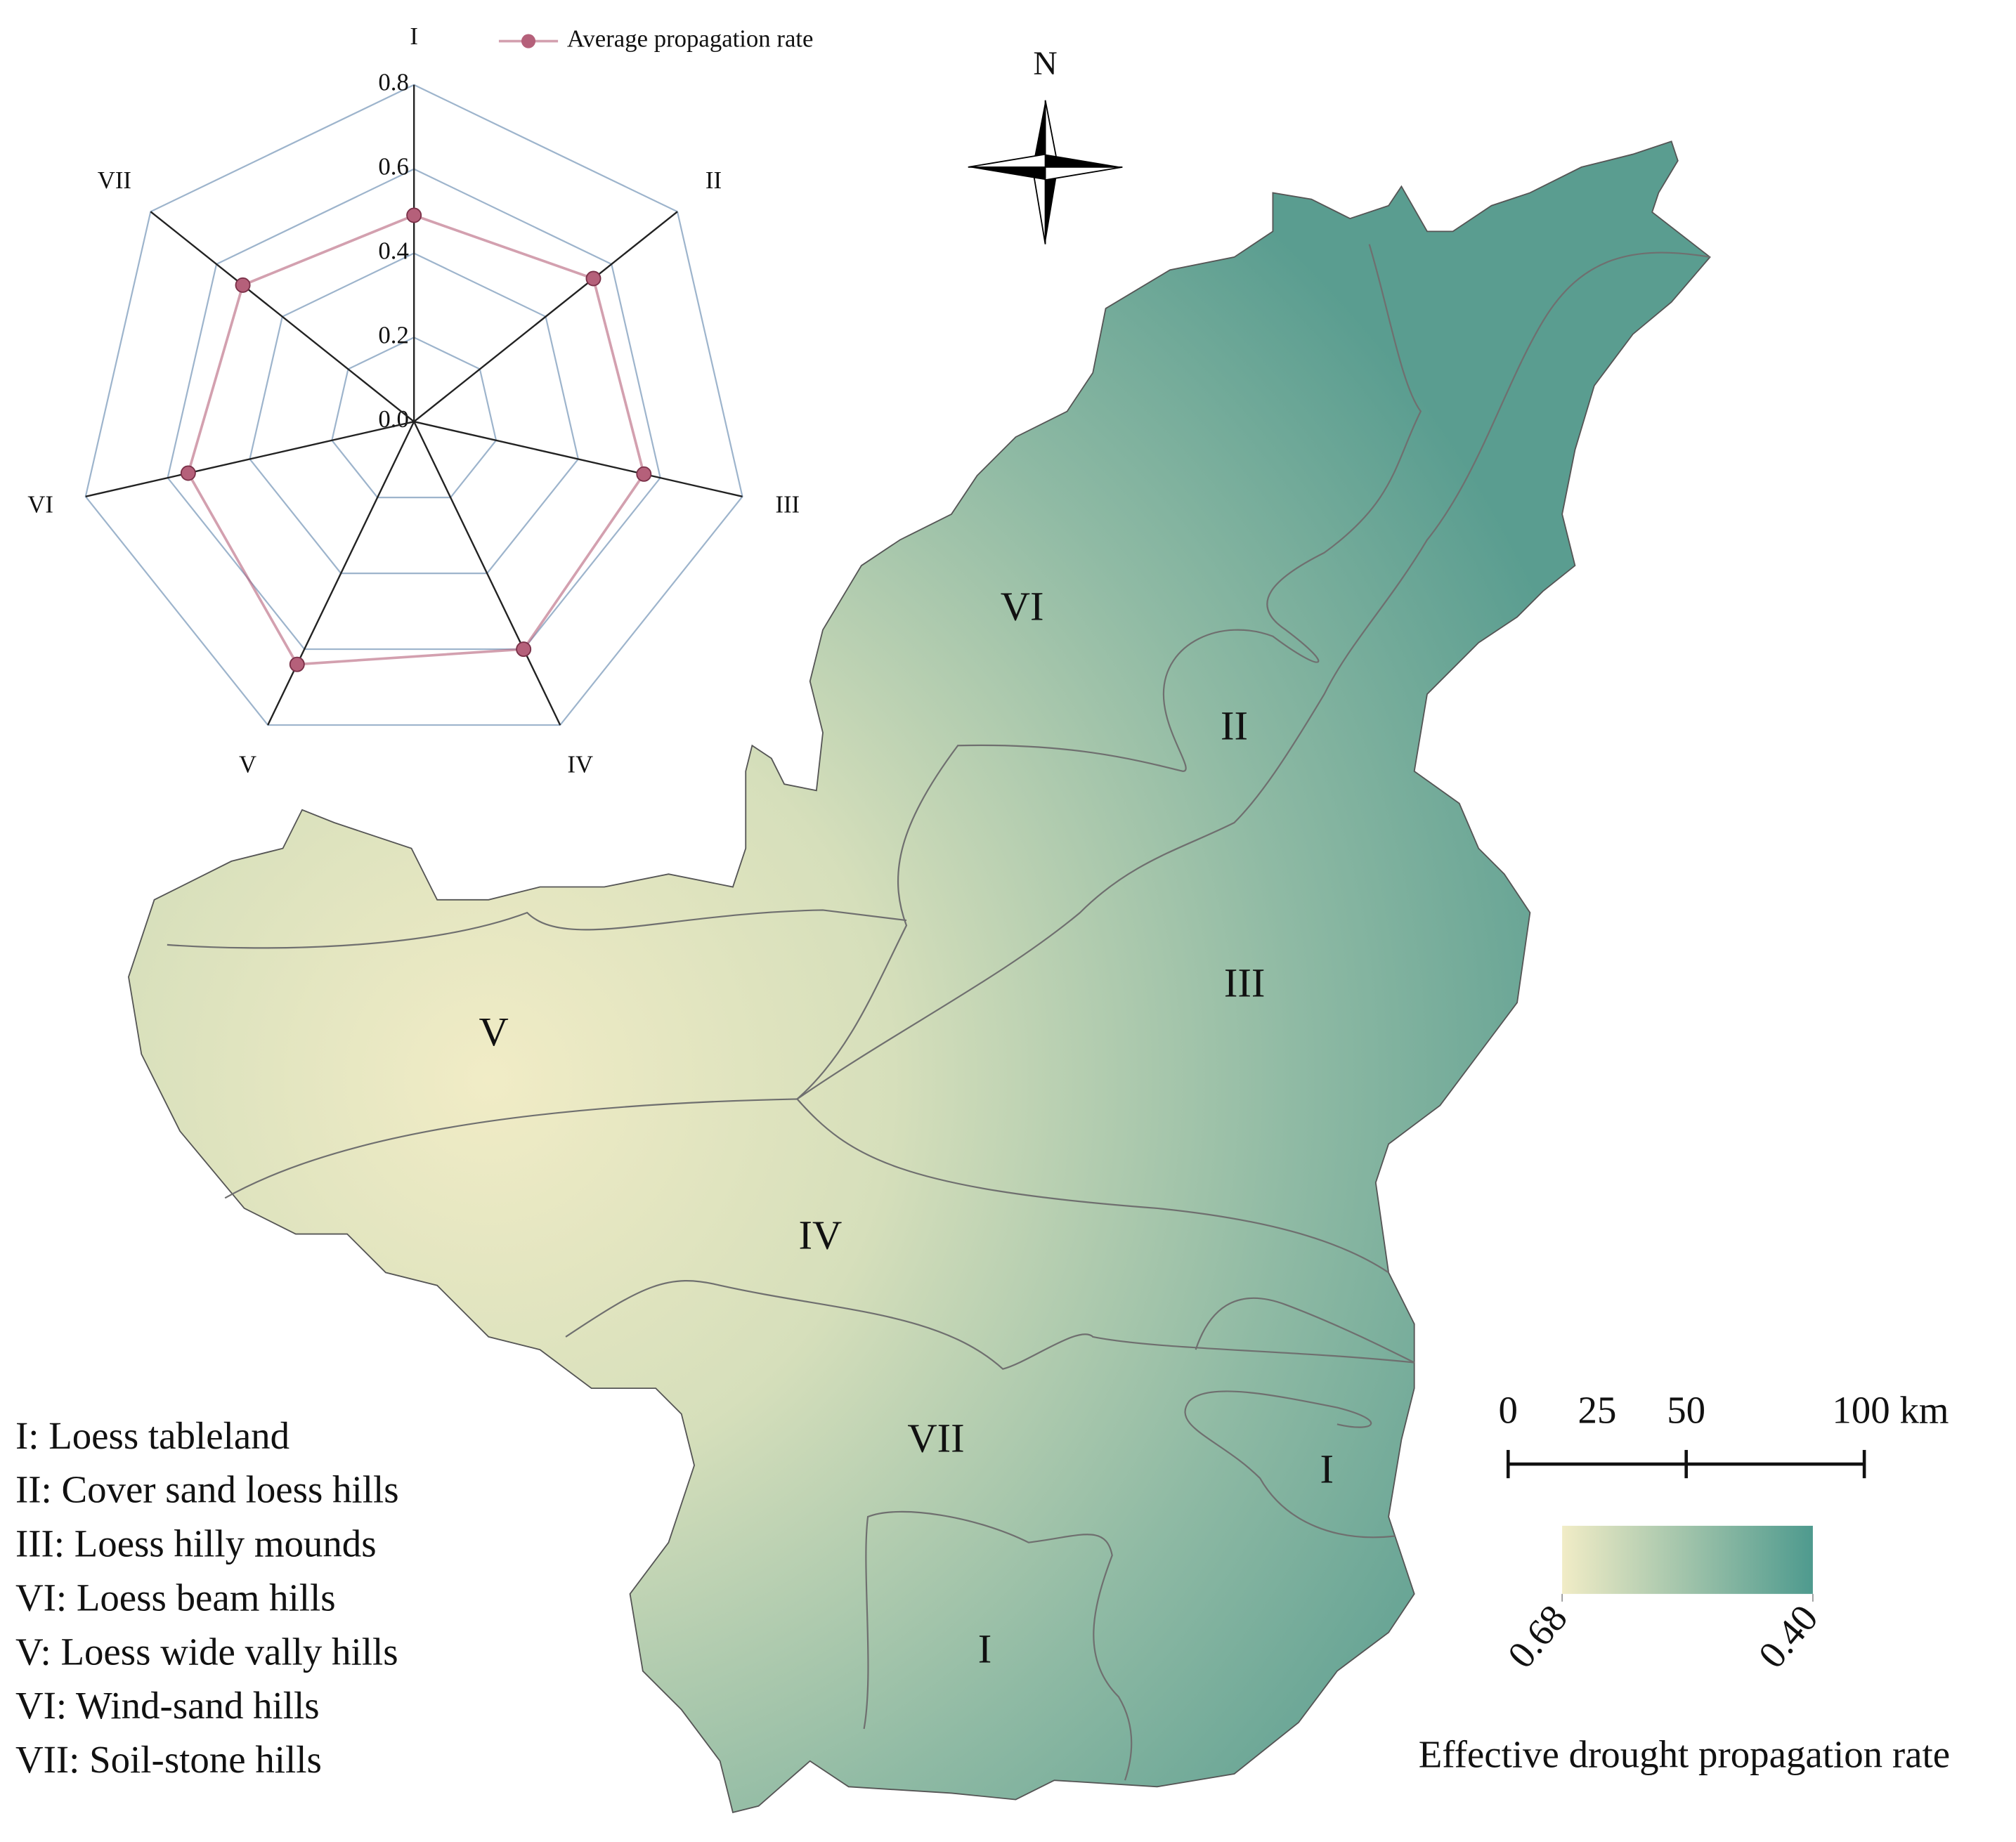 The image size is (2016, 1842). What do you see at coordinates (1724, 1433) in the screenshot?
I see `scale-bar: 0 25 50 100 km` at bounding box center [1724, 1433].